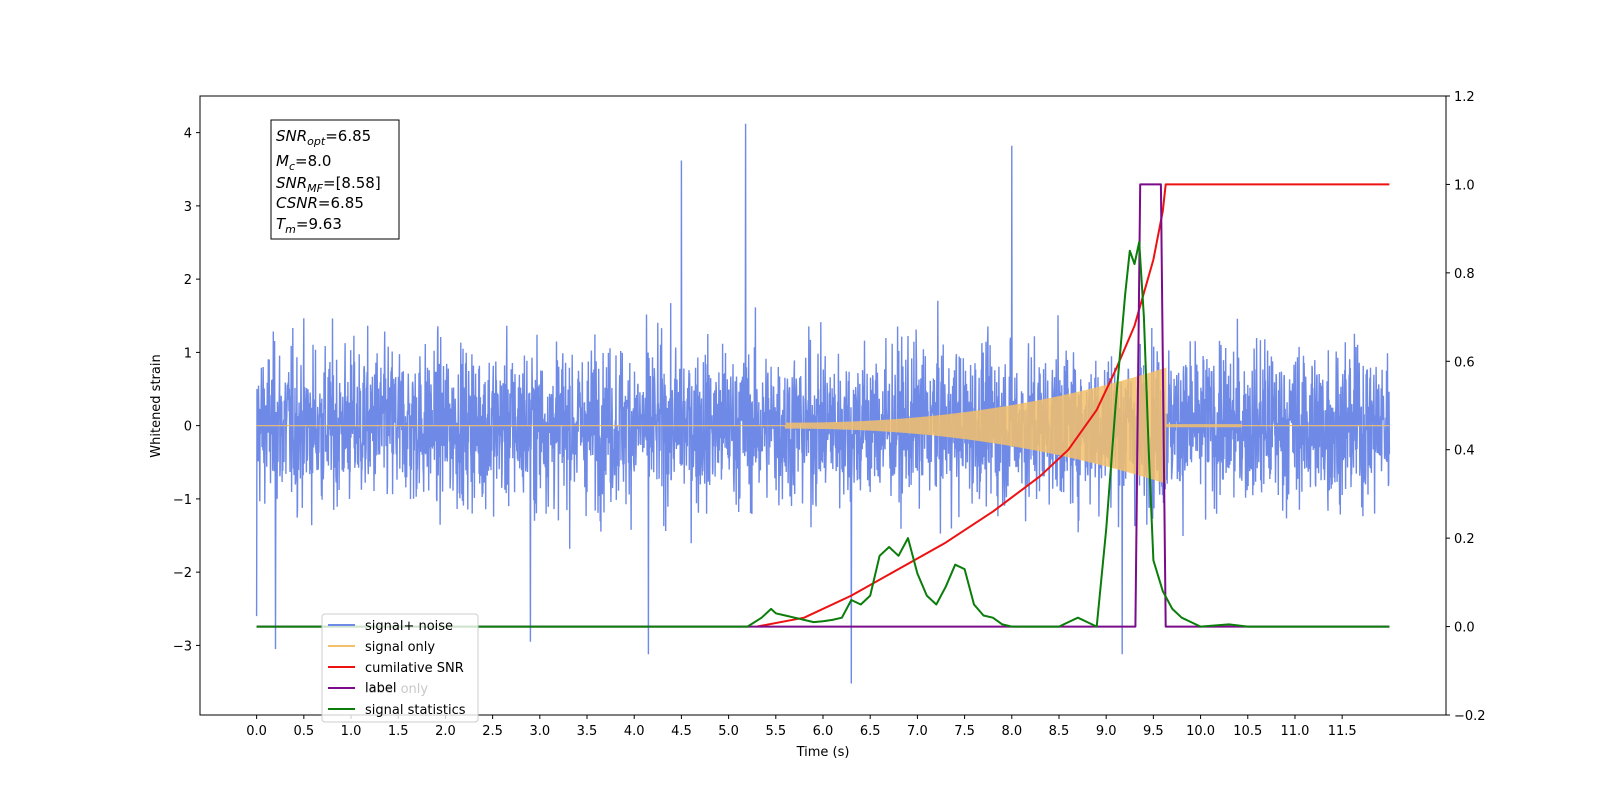 Image resolution: width=1600 pixels, height=800 pixels. What do you see at coordinates (1059, 731) in the screenshot?
I see `x-tick-label-17: 8.5` at bounding box center [1059, 731].